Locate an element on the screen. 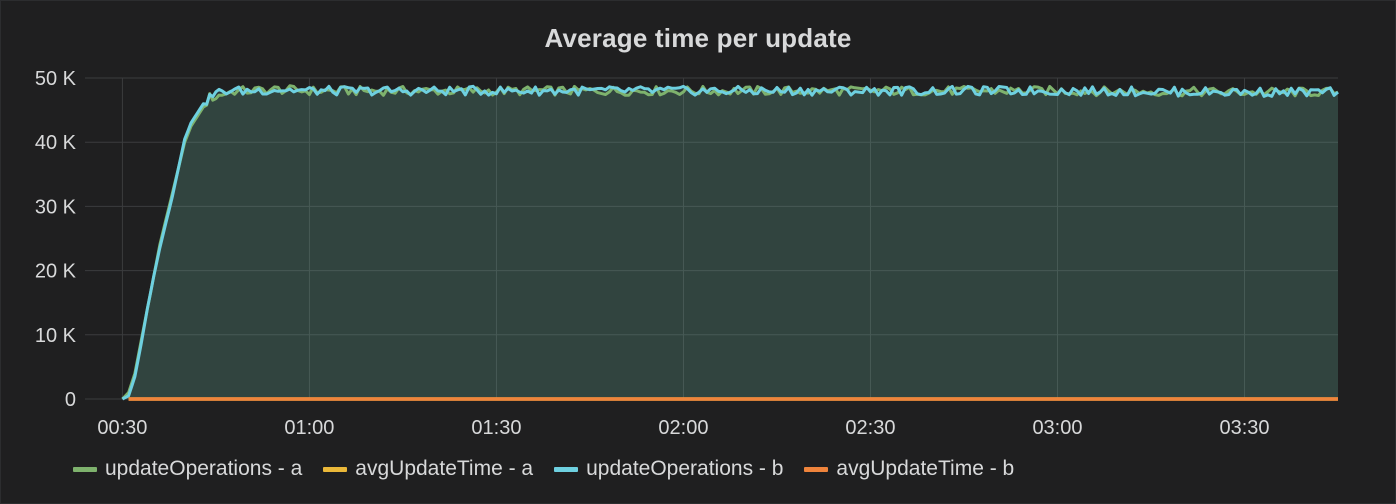 Image resolution: width=1396 pixels, height=504 pixels. y-tick-label: 0 is located at coordinates (70, 400).